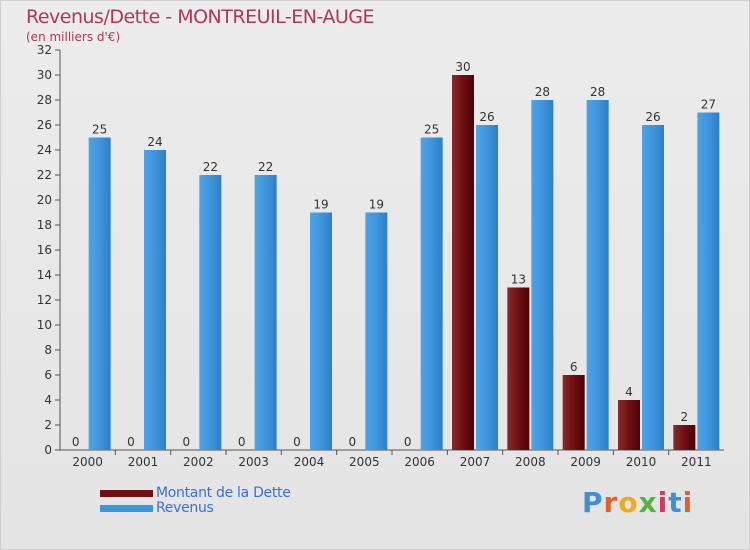  What do you see at coordinates (44, 150) in the screenshot?
I see `y-tick-label: 24` at bounding box center [44, 150].